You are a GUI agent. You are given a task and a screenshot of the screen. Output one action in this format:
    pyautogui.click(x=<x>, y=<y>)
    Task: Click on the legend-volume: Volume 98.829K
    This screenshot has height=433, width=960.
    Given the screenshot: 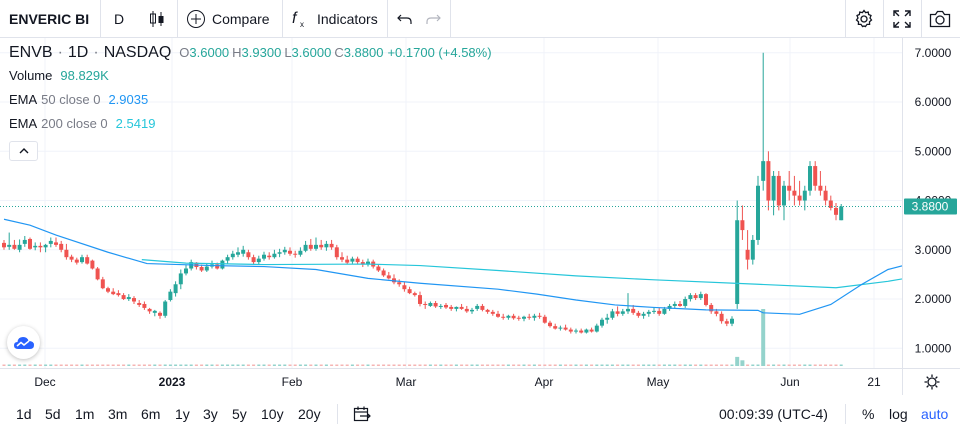 What is the action you would take?
    pyautogui.click(x=250, y=80)
    